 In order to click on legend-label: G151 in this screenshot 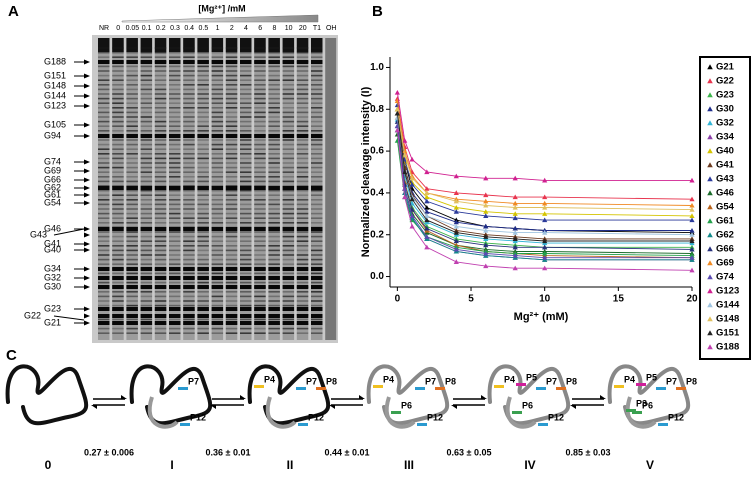, I will do `click(728, 333)`.